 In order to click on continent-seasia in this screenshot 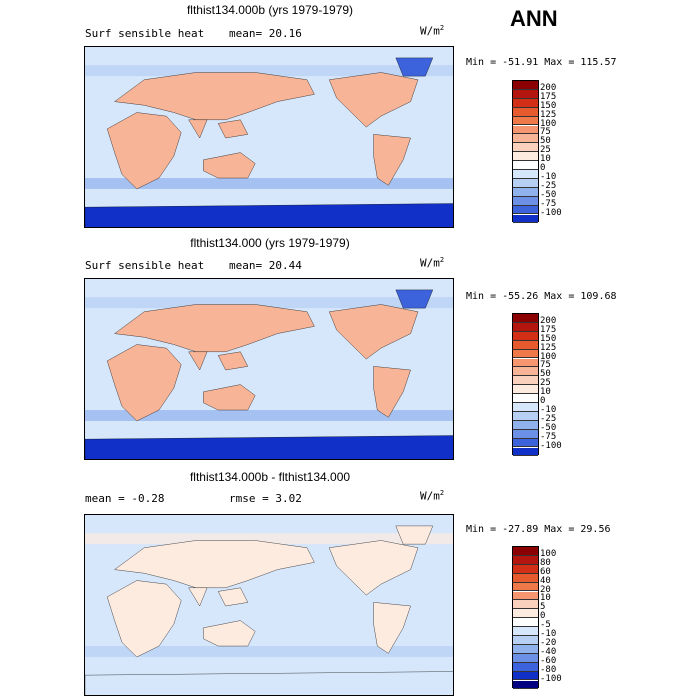, I will do `click(233, 361)`.